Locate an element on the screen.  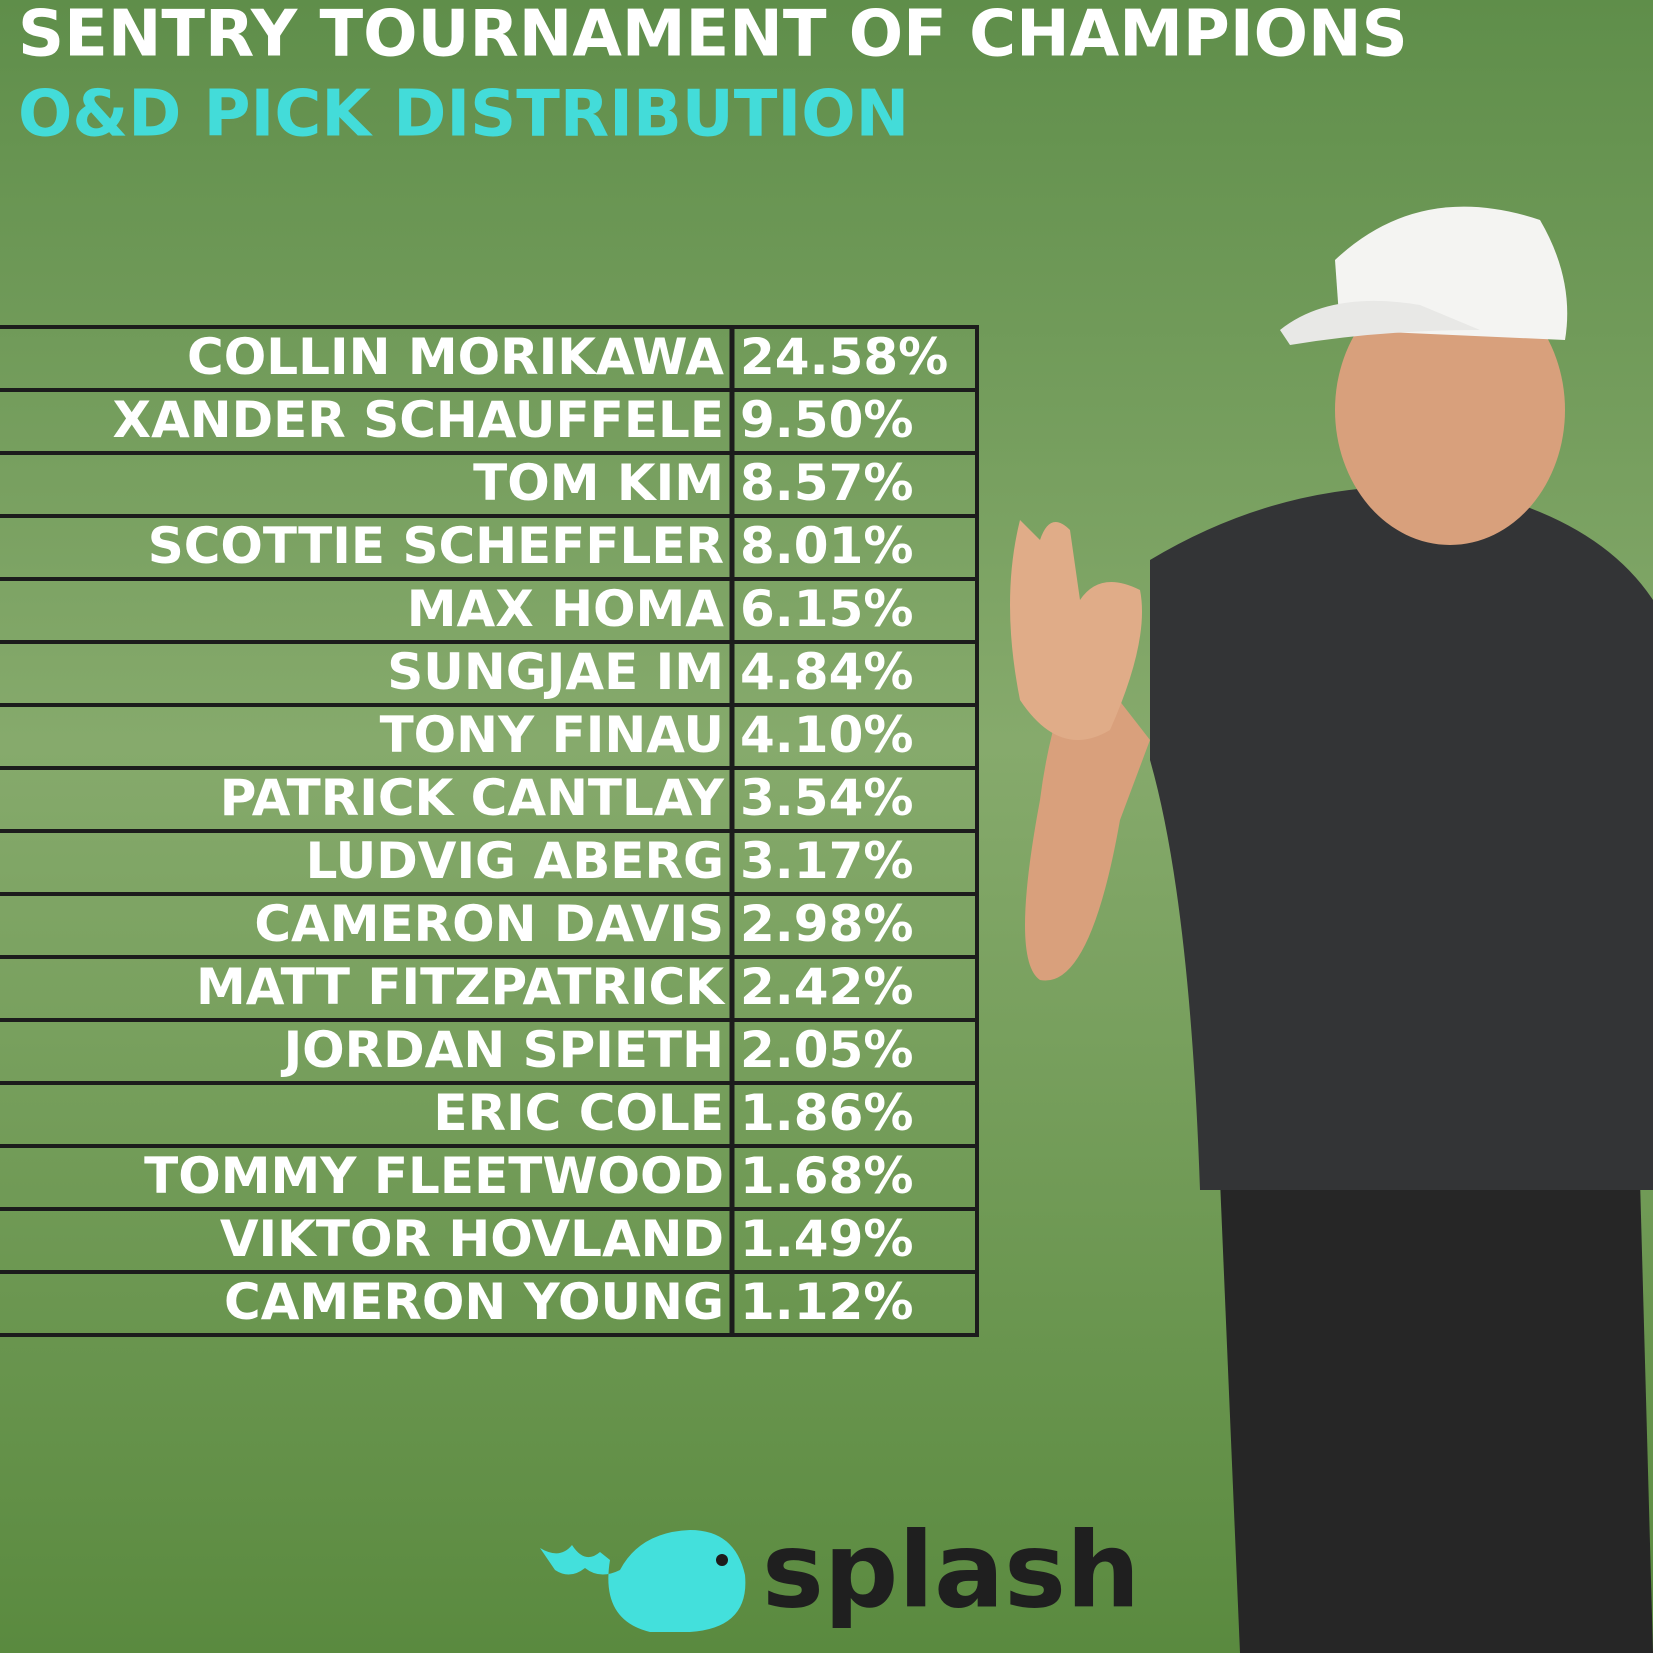
pick-percent: 2.42% is located at coordinates (826, 987).